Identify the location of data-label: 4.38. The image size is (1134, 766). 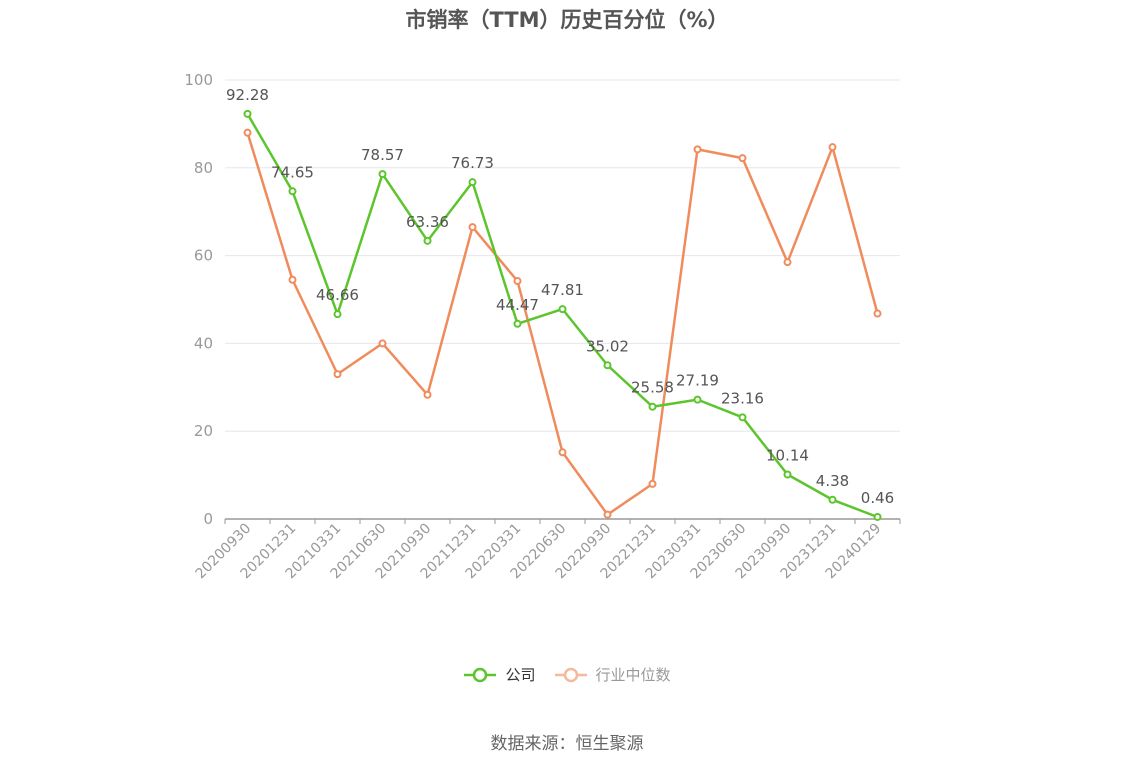
(832, 481).